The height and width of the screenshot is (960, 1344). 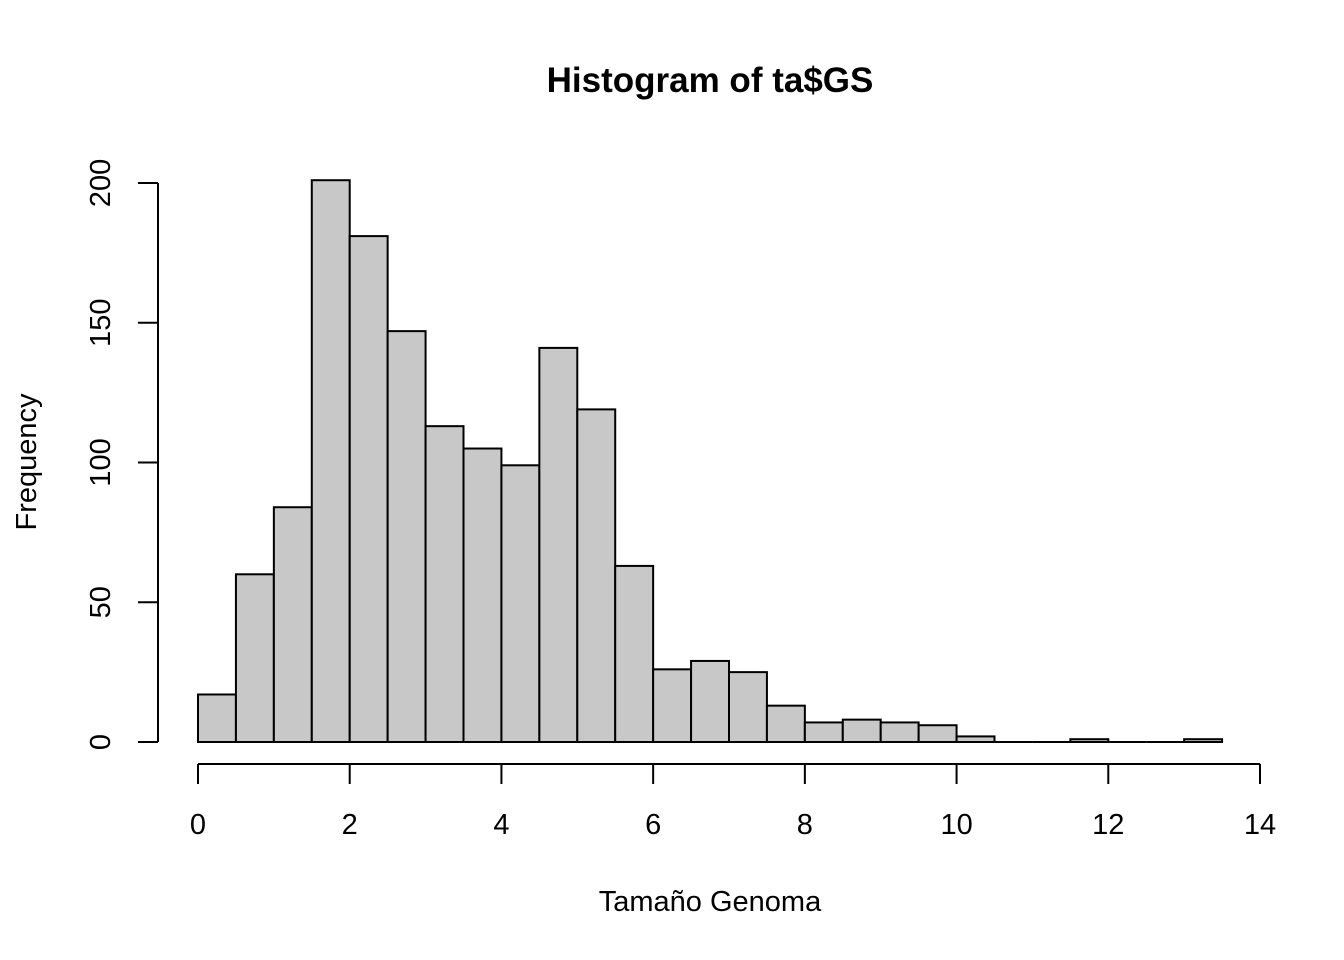 I want to click on y-tick-label: 100, so click(x=101, y=462).